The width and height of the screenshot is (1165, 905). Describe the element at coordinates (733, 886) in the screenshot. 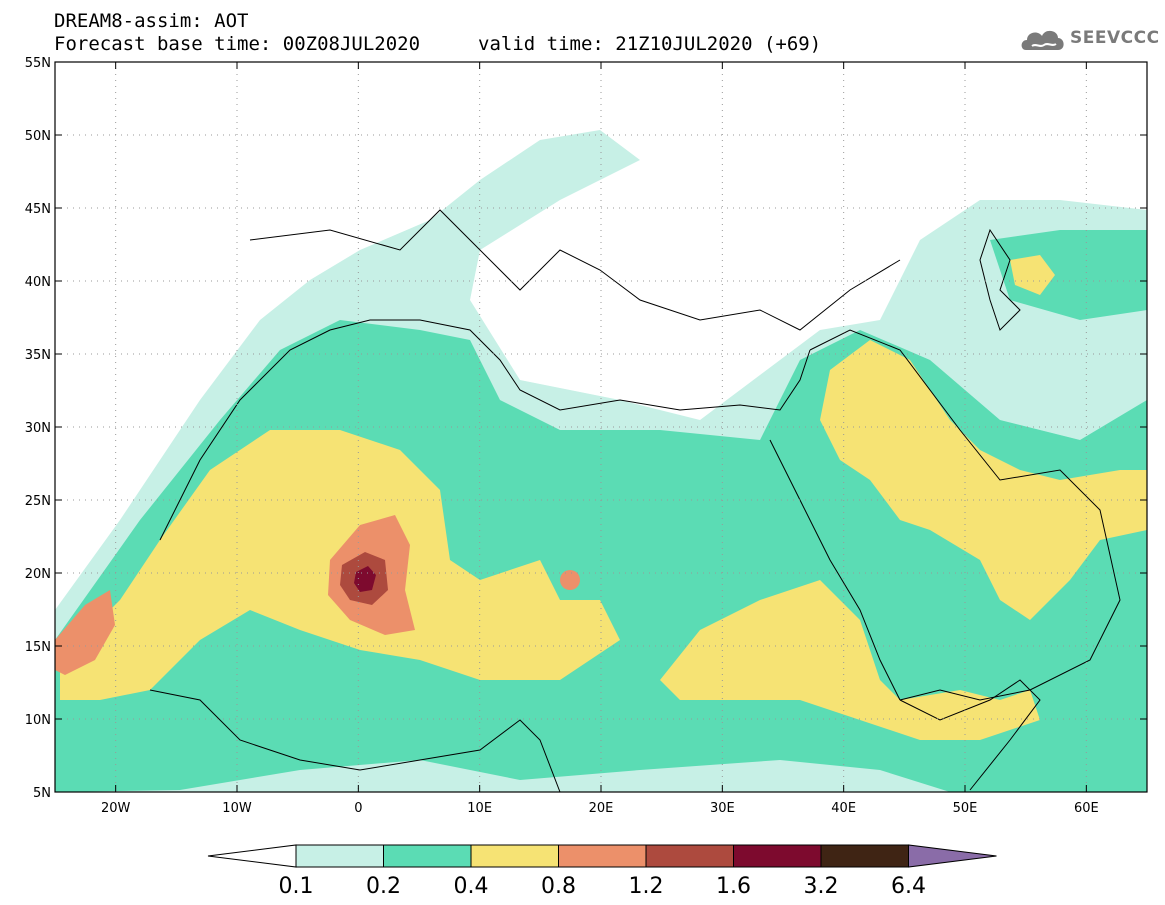

I see `colorbar-label: 1.6` at that location.